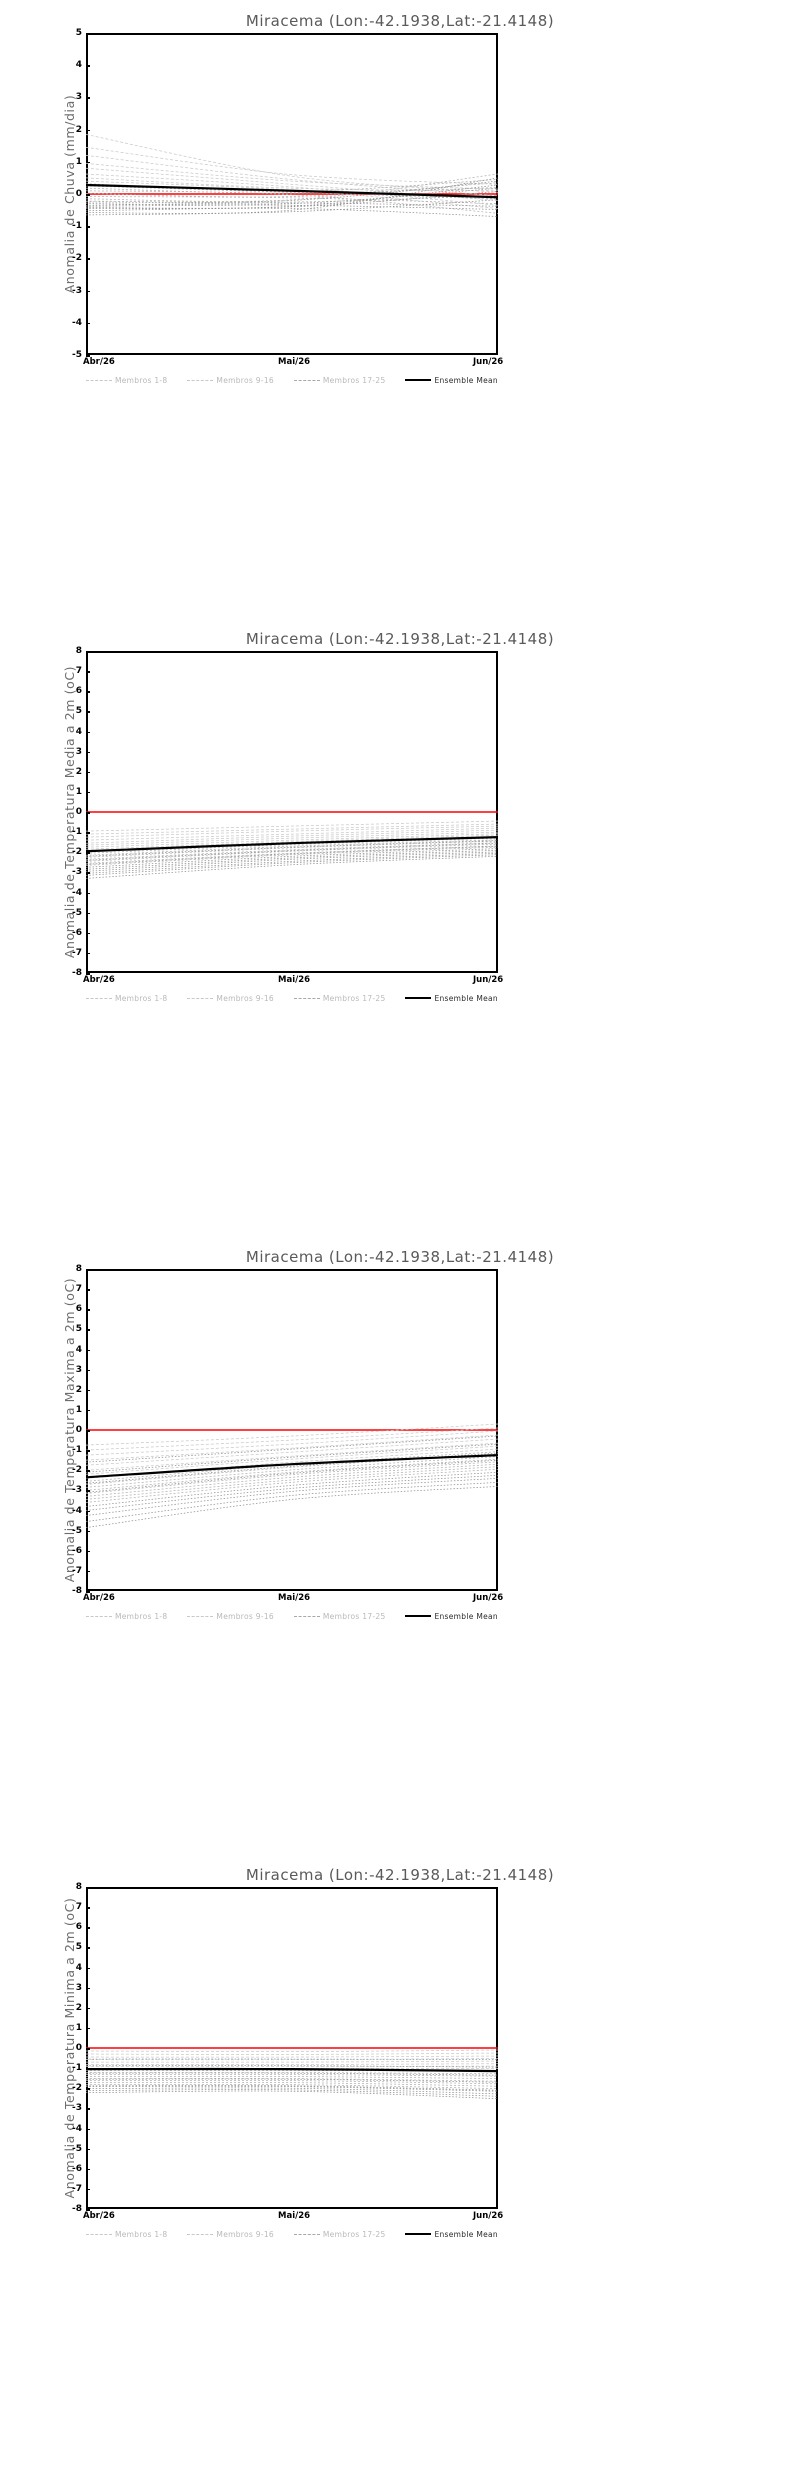 The image size is (800, 2472). Describe the element at coordinates (466, 2234) in the screenshot. I see `legend-item-label: Ensemble Mean` at that location.